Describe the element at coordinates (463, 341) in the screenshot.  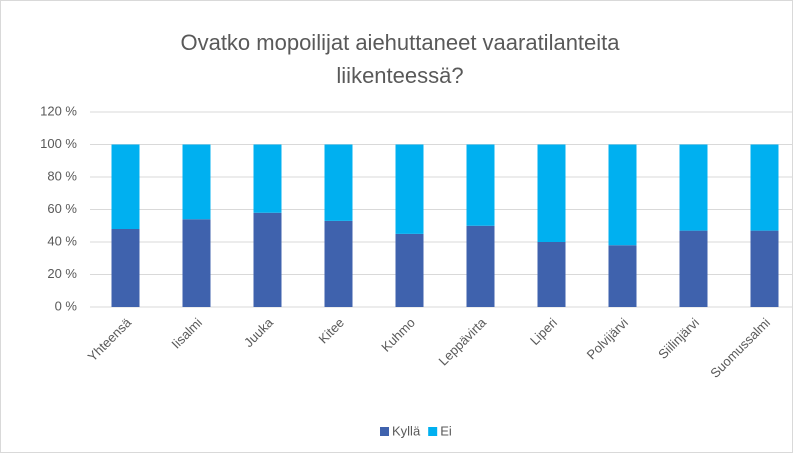
I see `x-tick-label: Leppävirta` at that location.